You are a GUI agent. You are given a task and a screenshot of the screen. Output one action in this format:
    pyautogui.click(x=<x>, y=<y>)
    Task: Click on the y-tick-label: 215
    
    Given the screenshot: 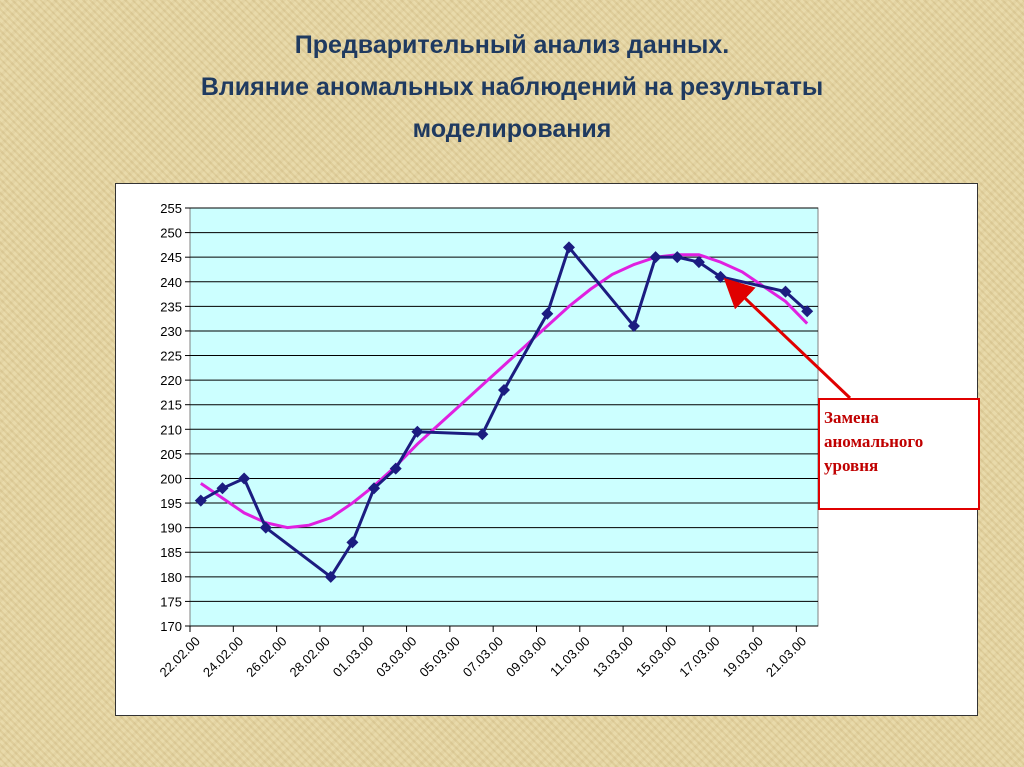 What is the action you would take?
    pyautogui.click(x=171, y=405)
    